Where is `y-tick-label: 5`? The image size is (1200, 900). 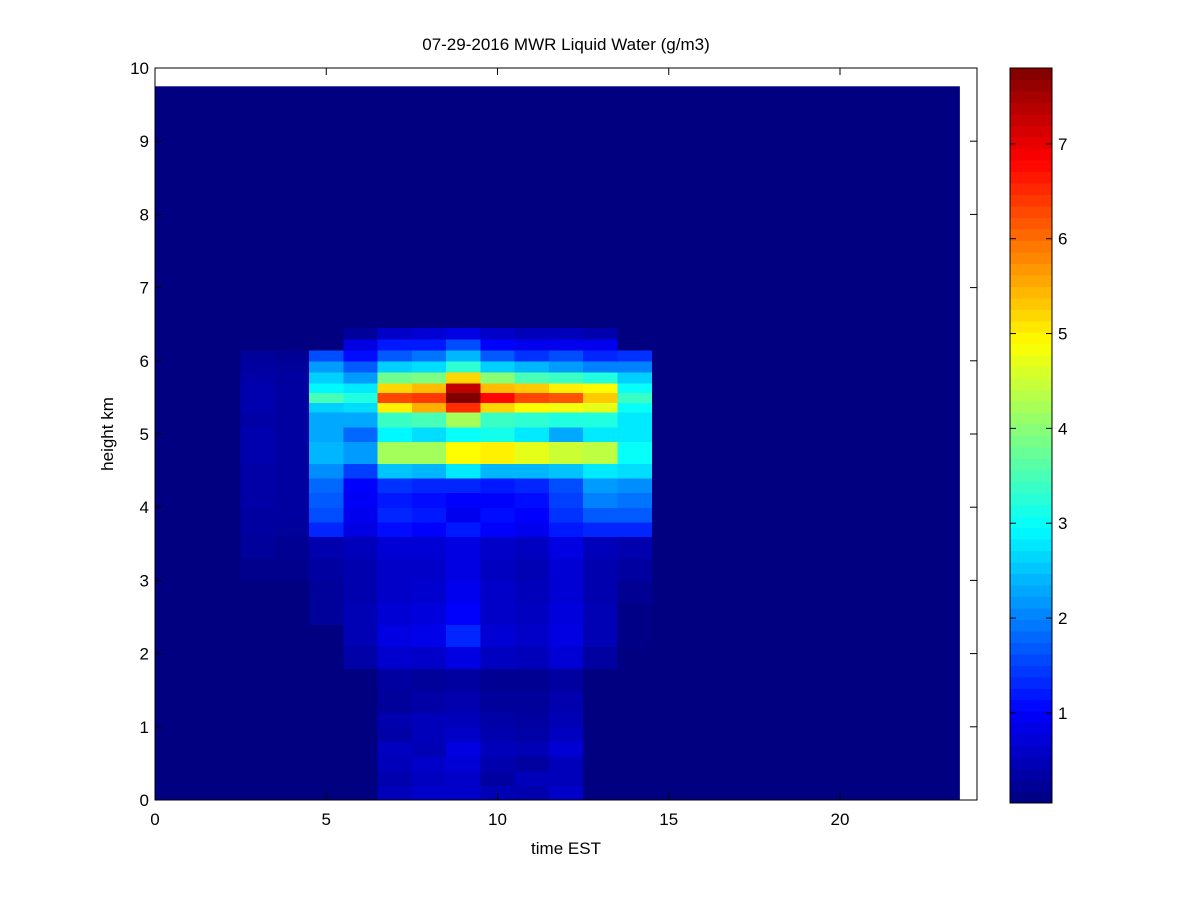 y-tick-label: 5 is located at coordinates (144, 434).